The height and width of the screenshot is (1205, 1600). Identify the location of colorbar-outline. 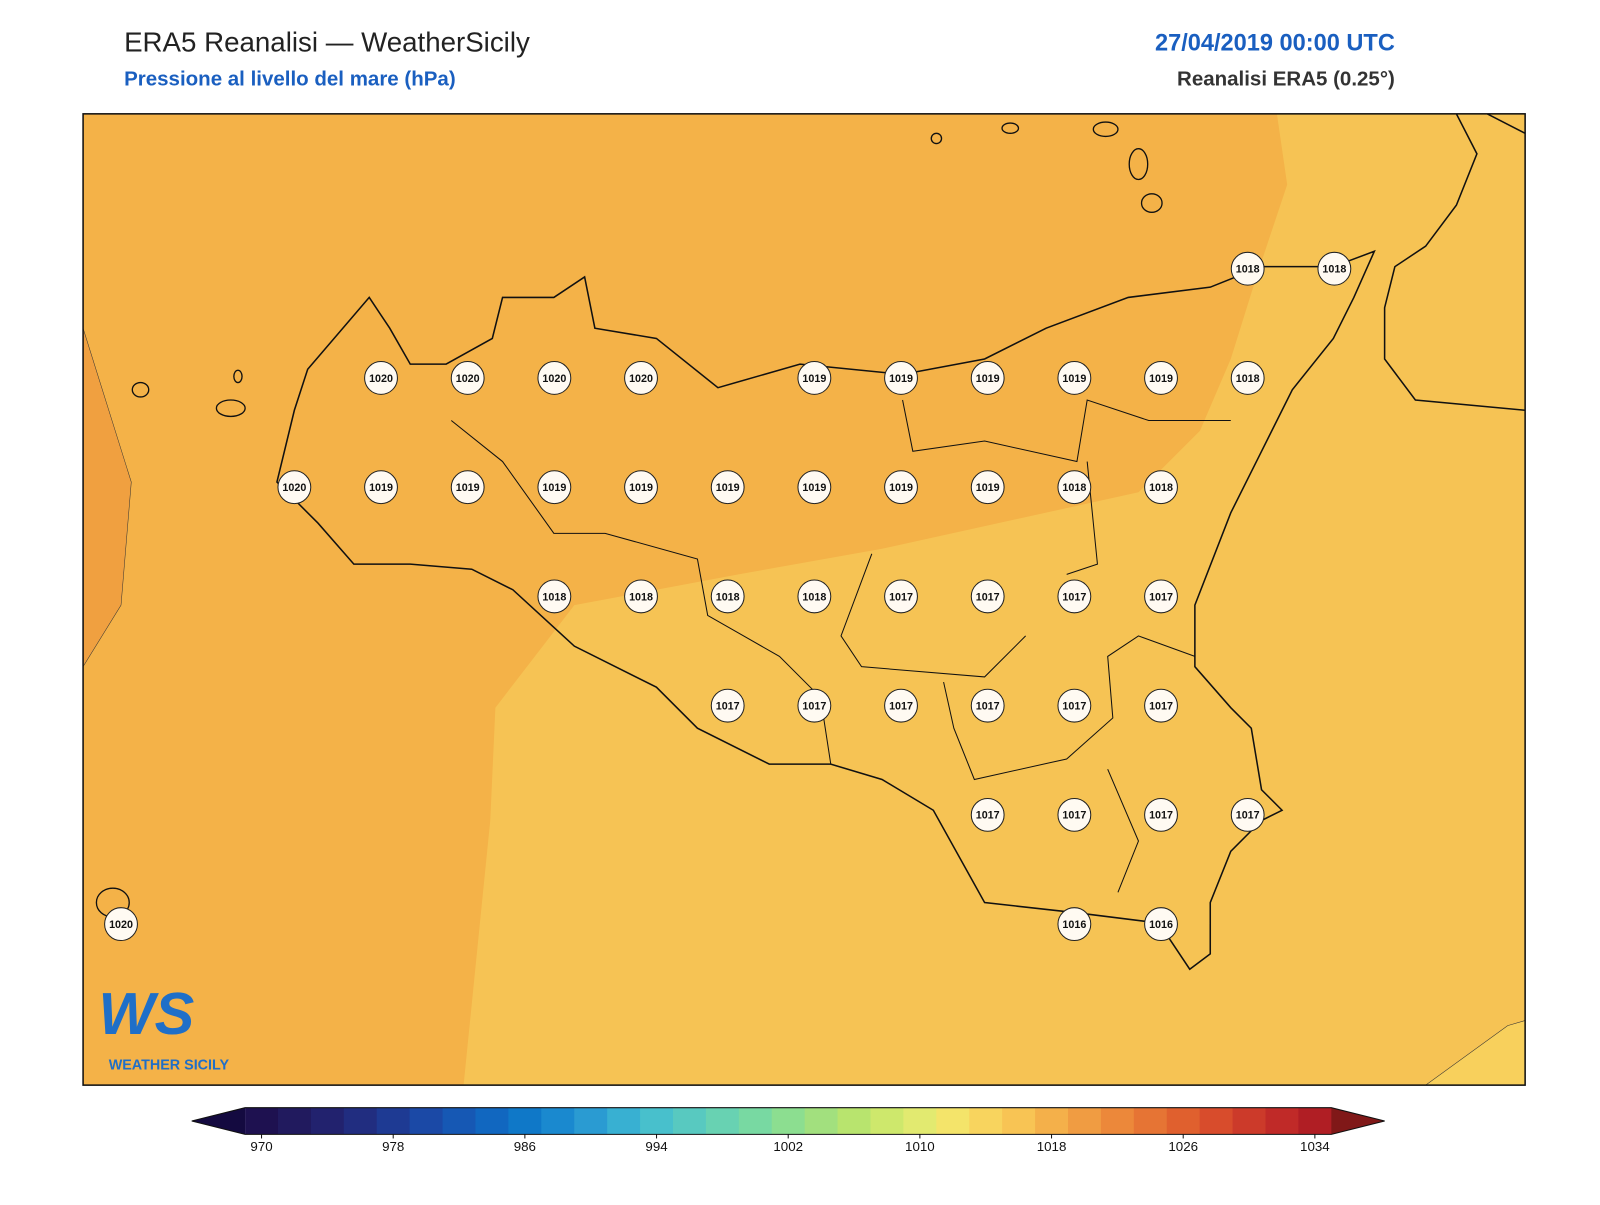
(788, 1121).